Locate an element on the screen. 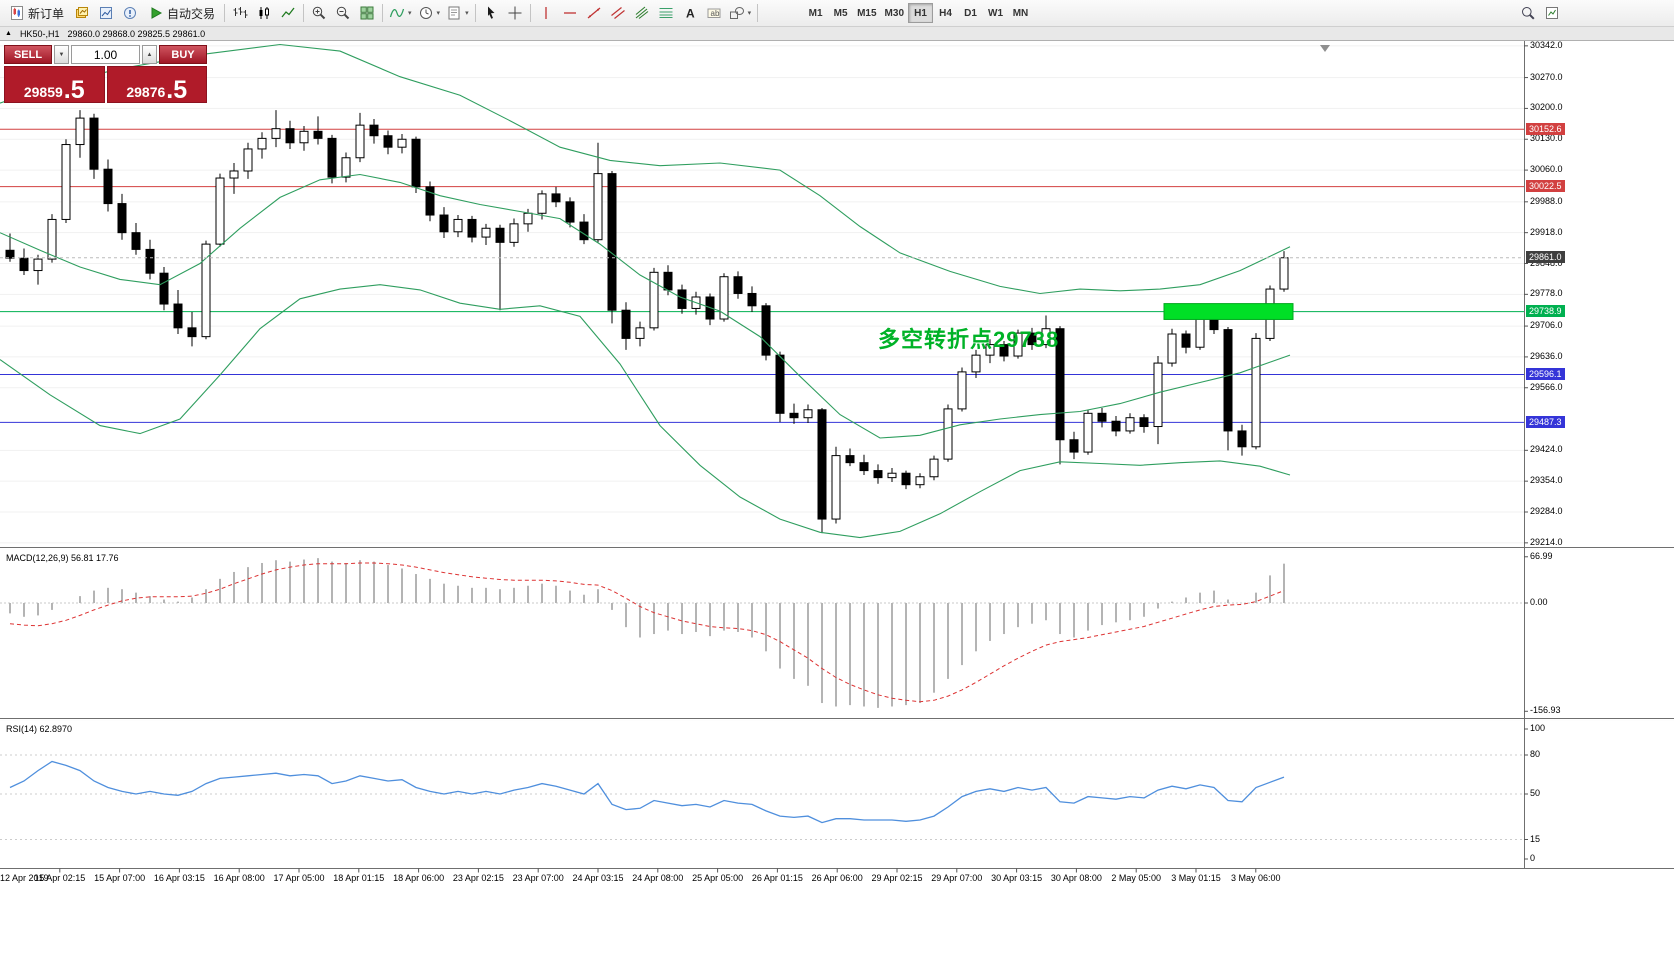 This screenshot has width=1674, height=954. pitchfork-icon is located at coordinates (641, 12).